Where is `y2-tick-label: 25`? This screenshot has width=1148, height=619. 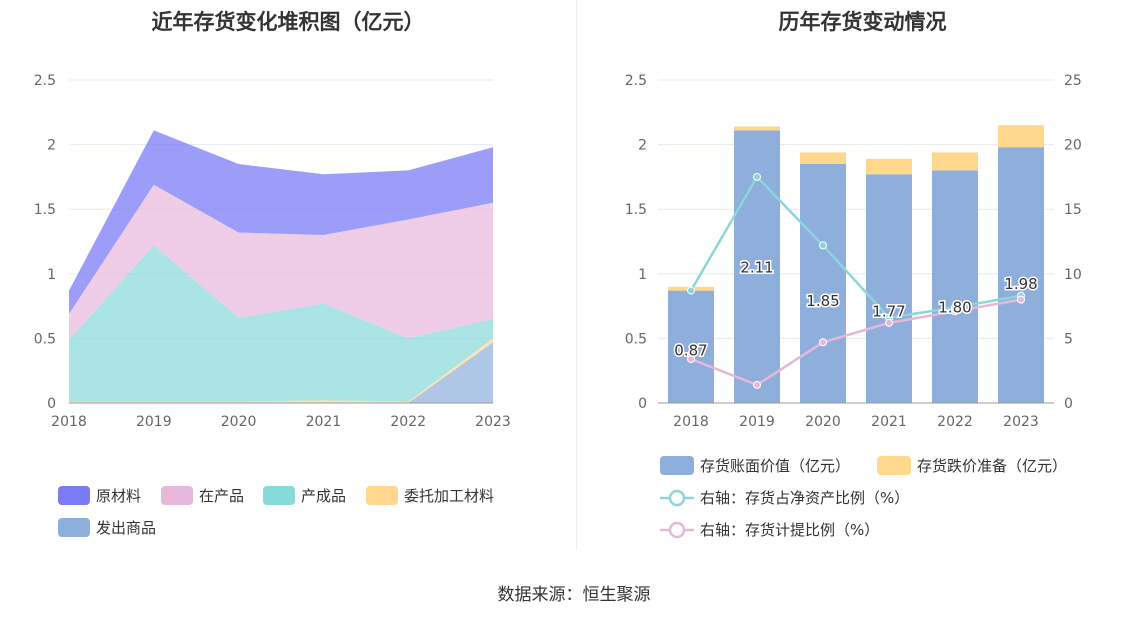
y2-tick-label: 25 is located at coordinates (1073, 81).